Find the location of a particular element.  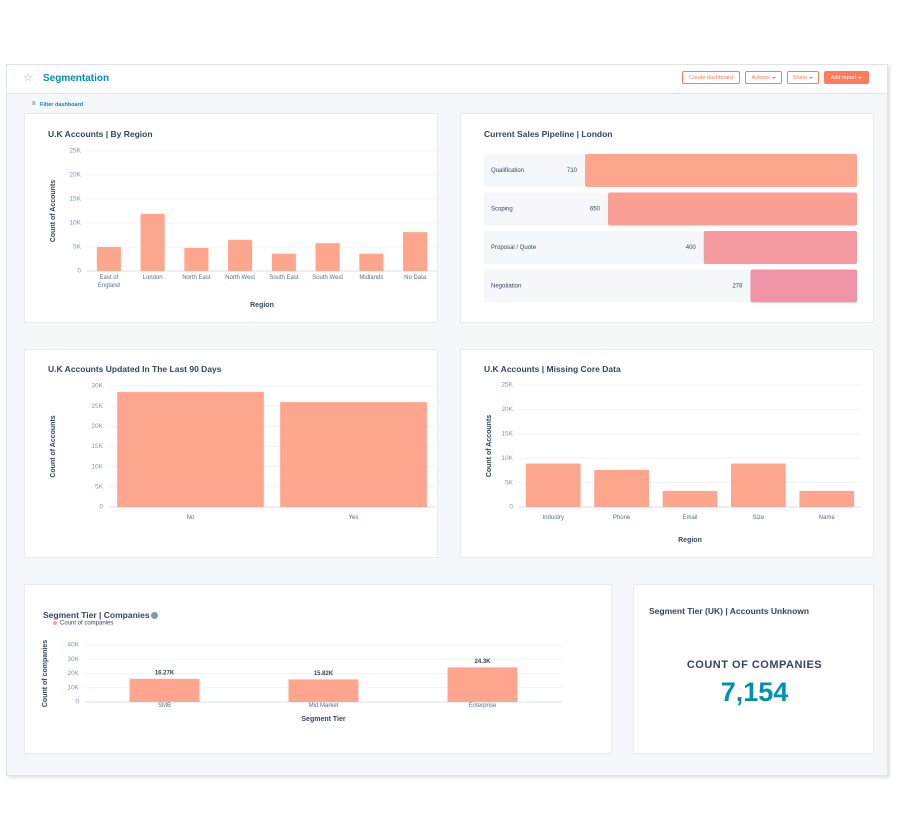

x-tick-label: Mid Market is located at coordinates (323, 706).